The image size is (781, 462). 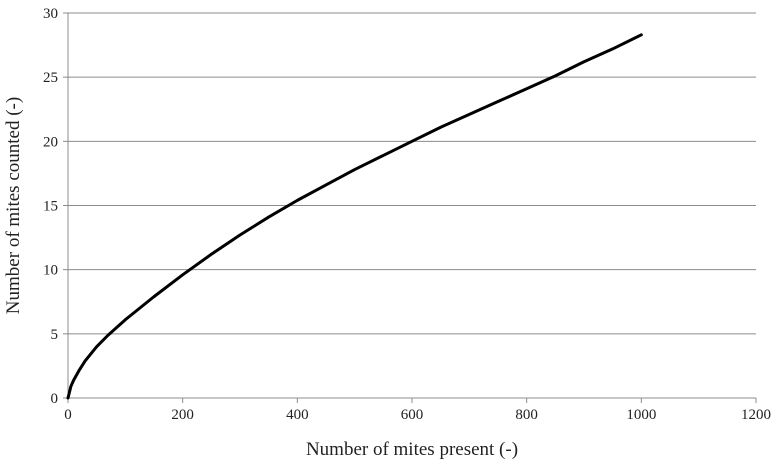 I want to click on y-tick-label: 30, so click(x=50, y=14).